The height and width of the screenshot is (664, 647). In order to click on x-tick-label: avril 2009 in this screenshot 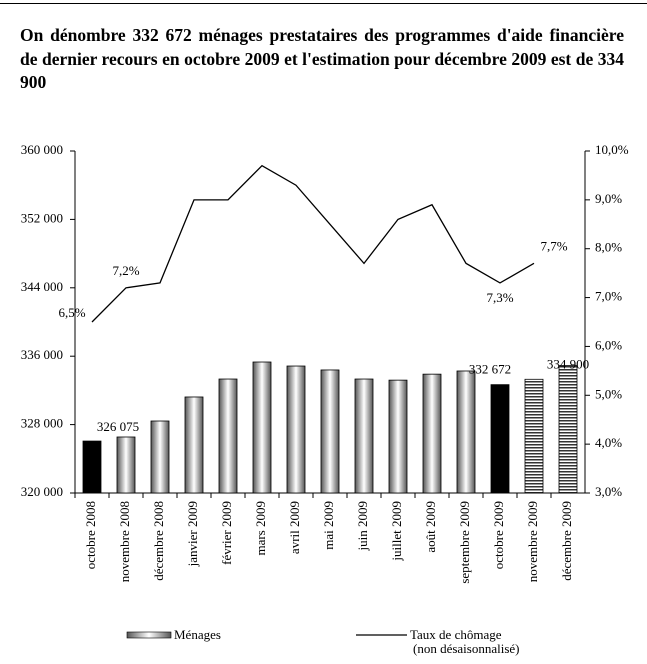, I will do `click(294, 527)`.